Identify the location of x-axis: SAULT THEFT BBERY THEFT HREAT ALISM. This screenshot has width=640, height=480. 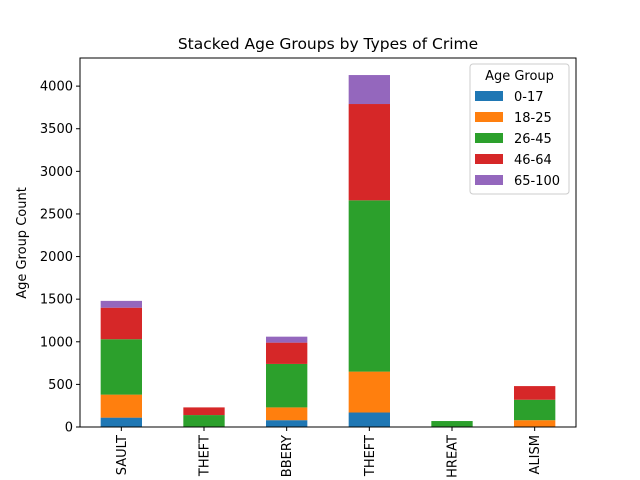
(329, 452).